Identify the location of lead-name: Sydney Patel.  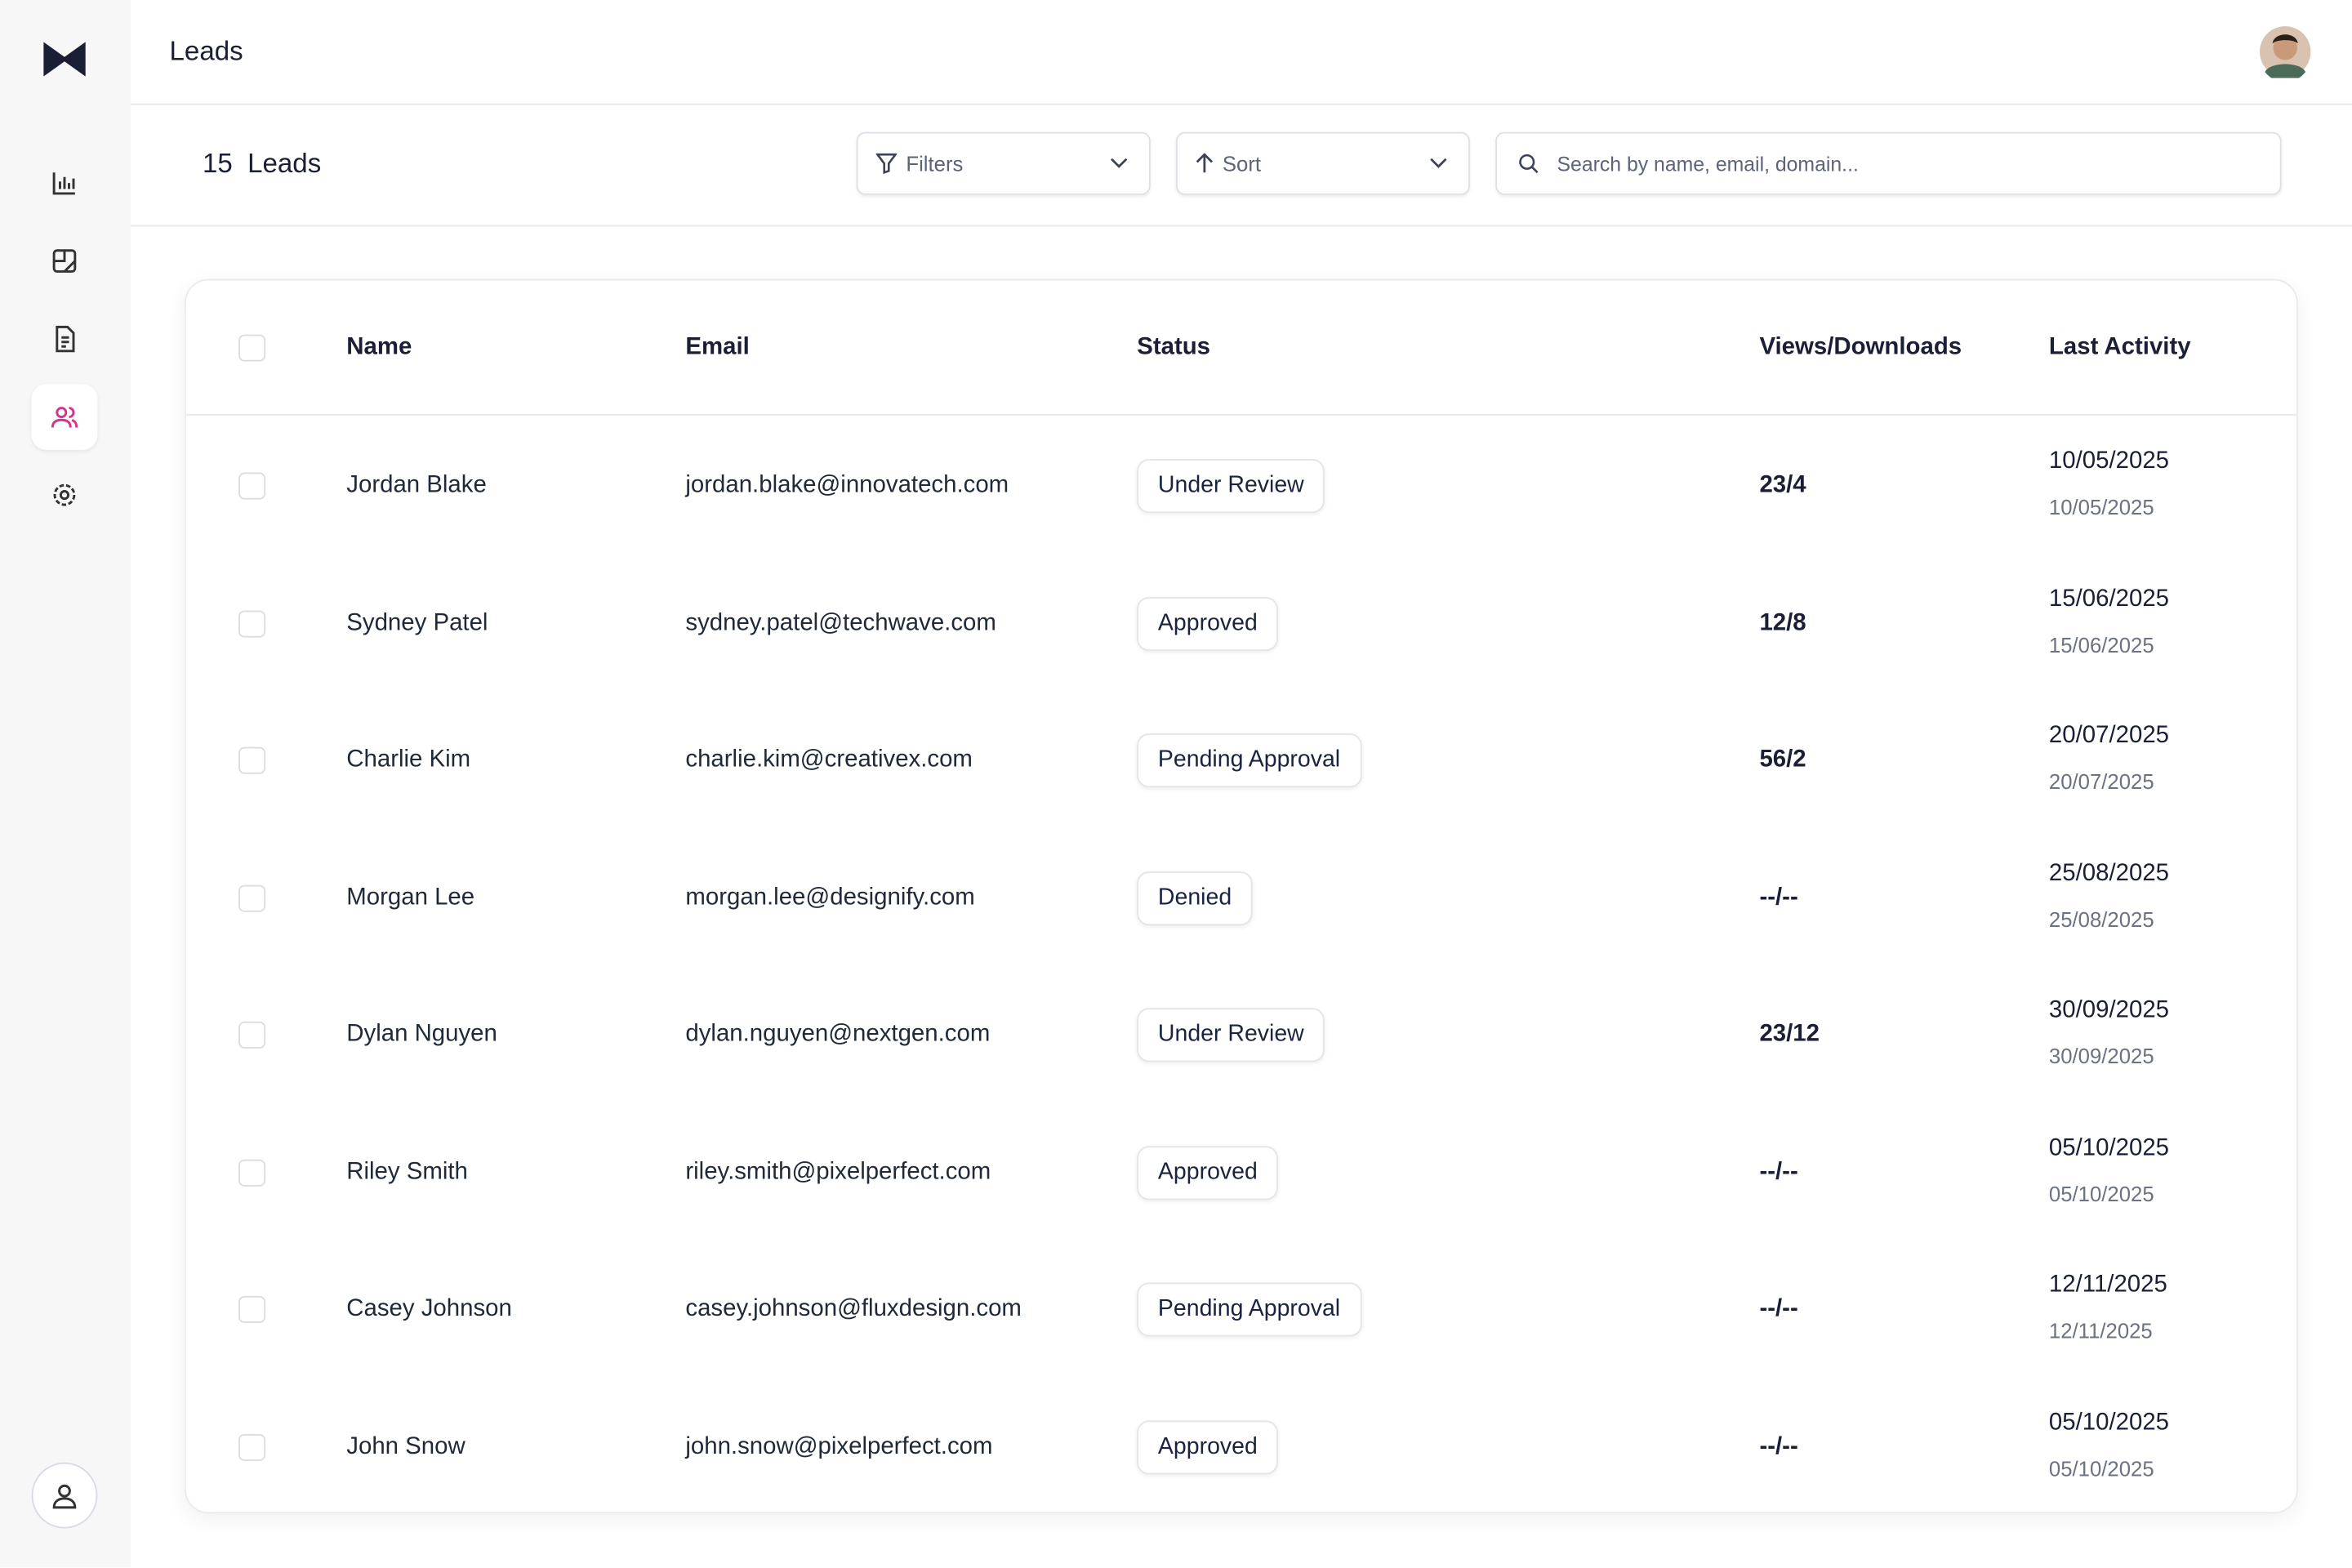
(417, 622).